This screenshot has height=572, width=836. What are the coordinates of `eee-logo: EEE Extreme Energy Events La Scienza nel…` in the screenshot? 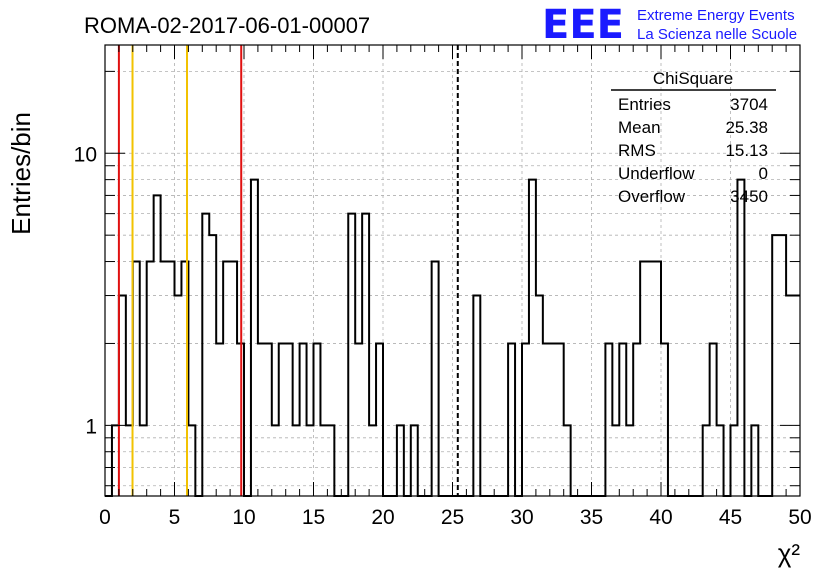 It's located at (669, 25).